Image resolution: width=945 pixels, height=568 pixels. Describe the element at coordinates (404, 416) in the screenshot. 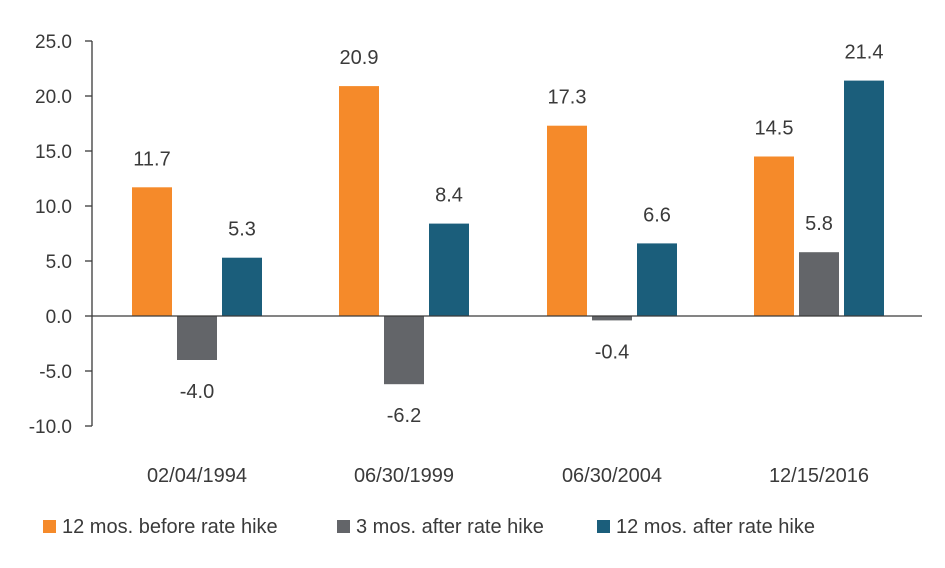

I see `data-label: -6.2` at that location.